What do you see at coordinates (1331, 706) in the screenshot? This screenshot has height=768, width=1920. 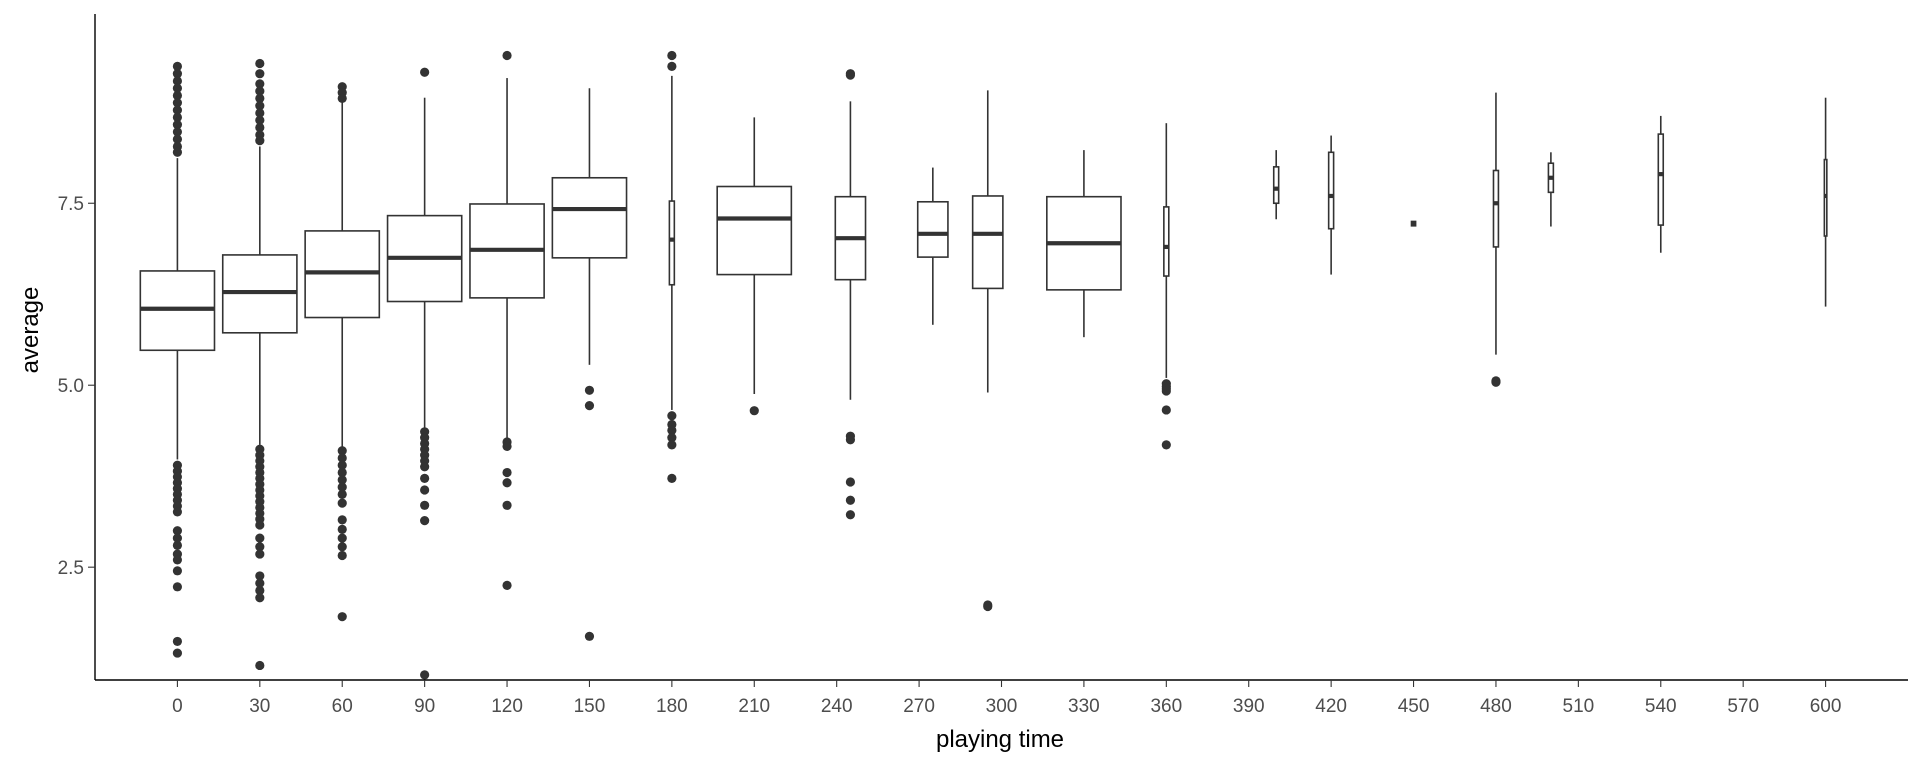 I see `x-tick-label: 420` at bounding box center [1331, 706].